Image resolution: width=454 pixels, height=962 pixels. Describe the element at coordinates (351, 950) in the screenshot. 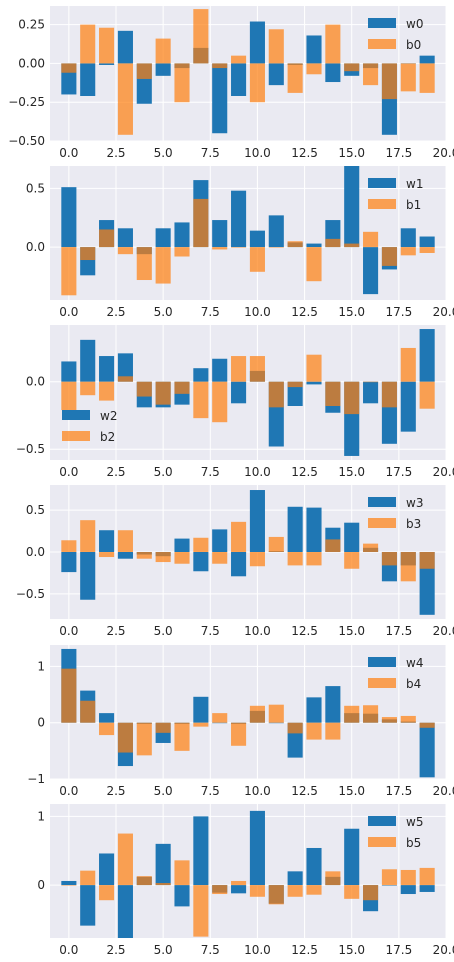

I see `x-tick-label: 15.0` at that location.